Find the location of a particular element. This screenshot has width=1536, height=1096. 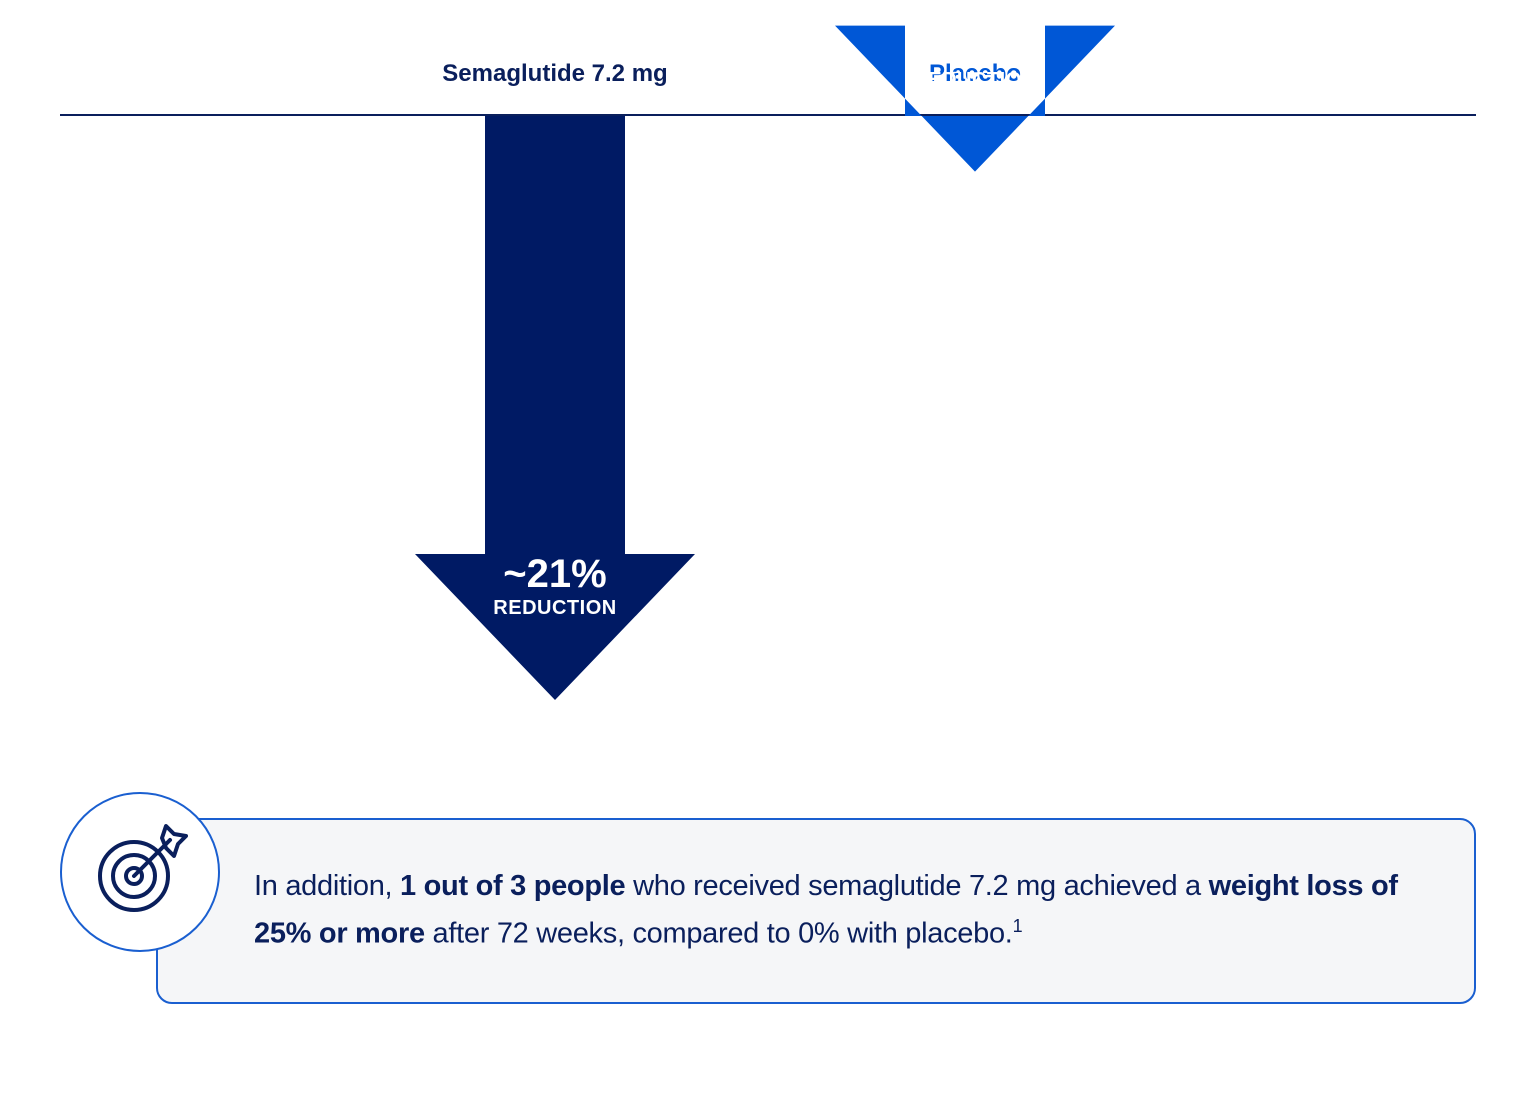

target-arrow-icon is located at coordinates (143, 868).